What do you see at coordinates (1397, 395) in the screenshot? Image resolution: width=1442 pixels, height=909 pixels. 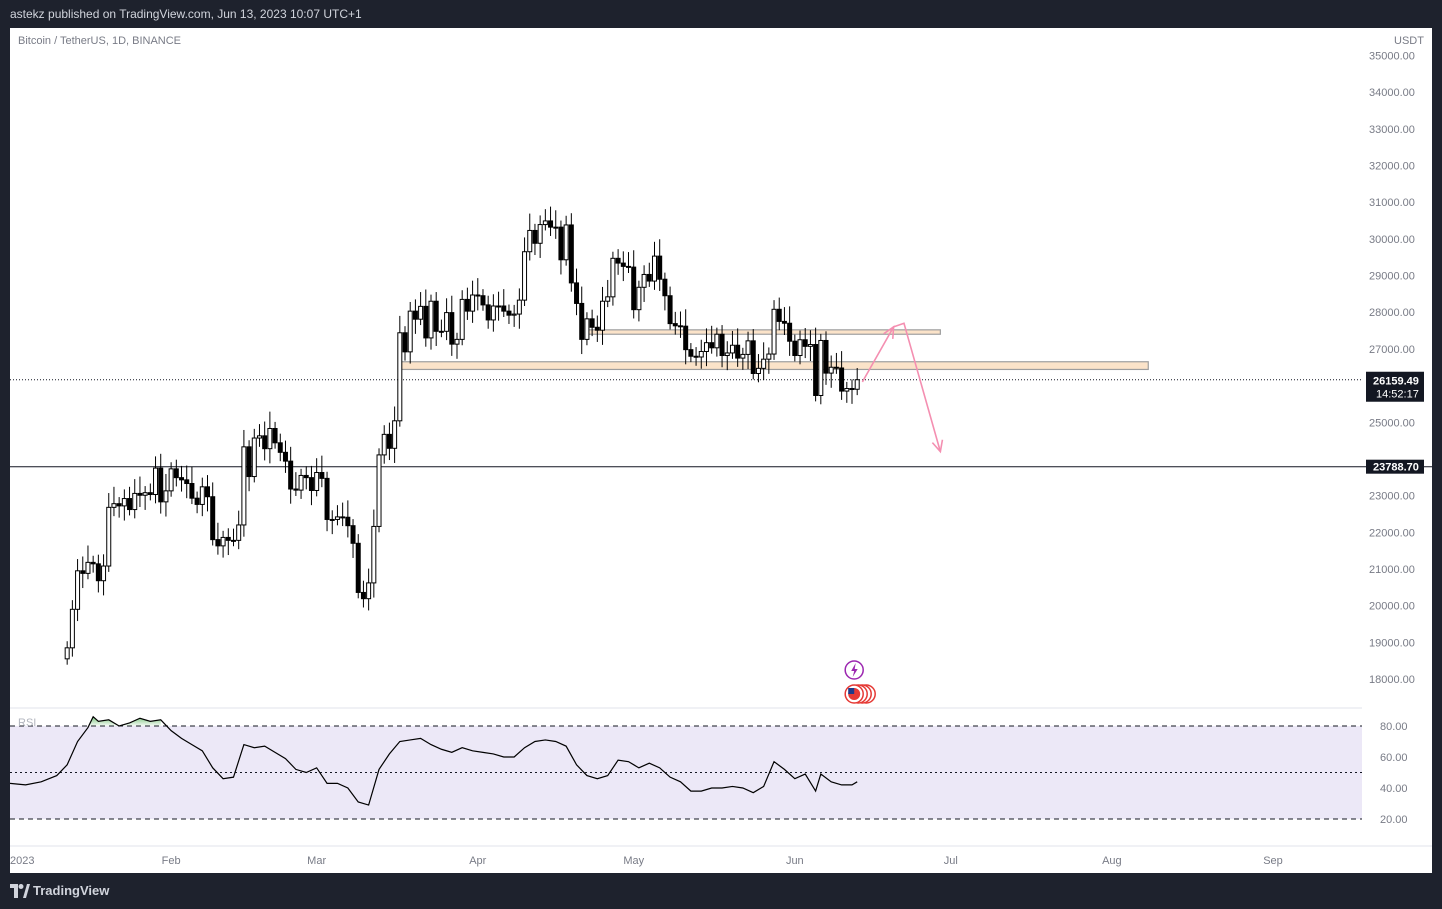 I see `countdown-label: 14:52:17` at bounding box center [1397, 395].